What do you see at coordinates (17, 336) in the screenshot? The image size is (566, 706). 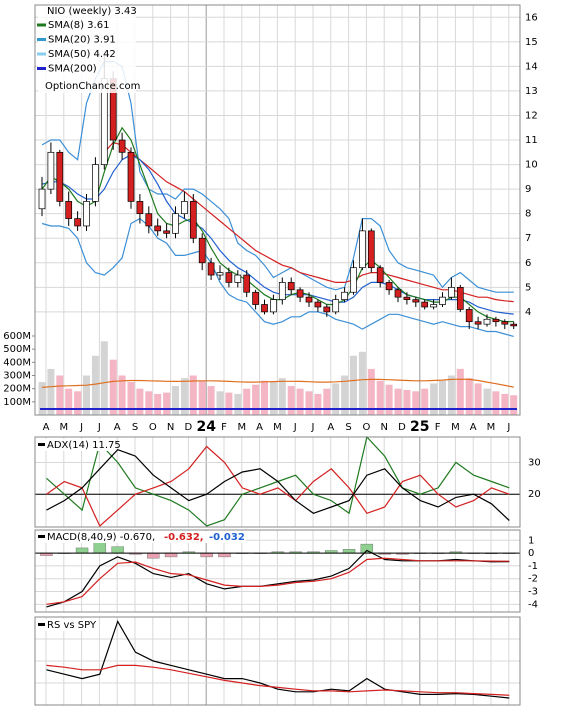 I see `volume-tick-label: 600M` at bounding box center [17, 336].